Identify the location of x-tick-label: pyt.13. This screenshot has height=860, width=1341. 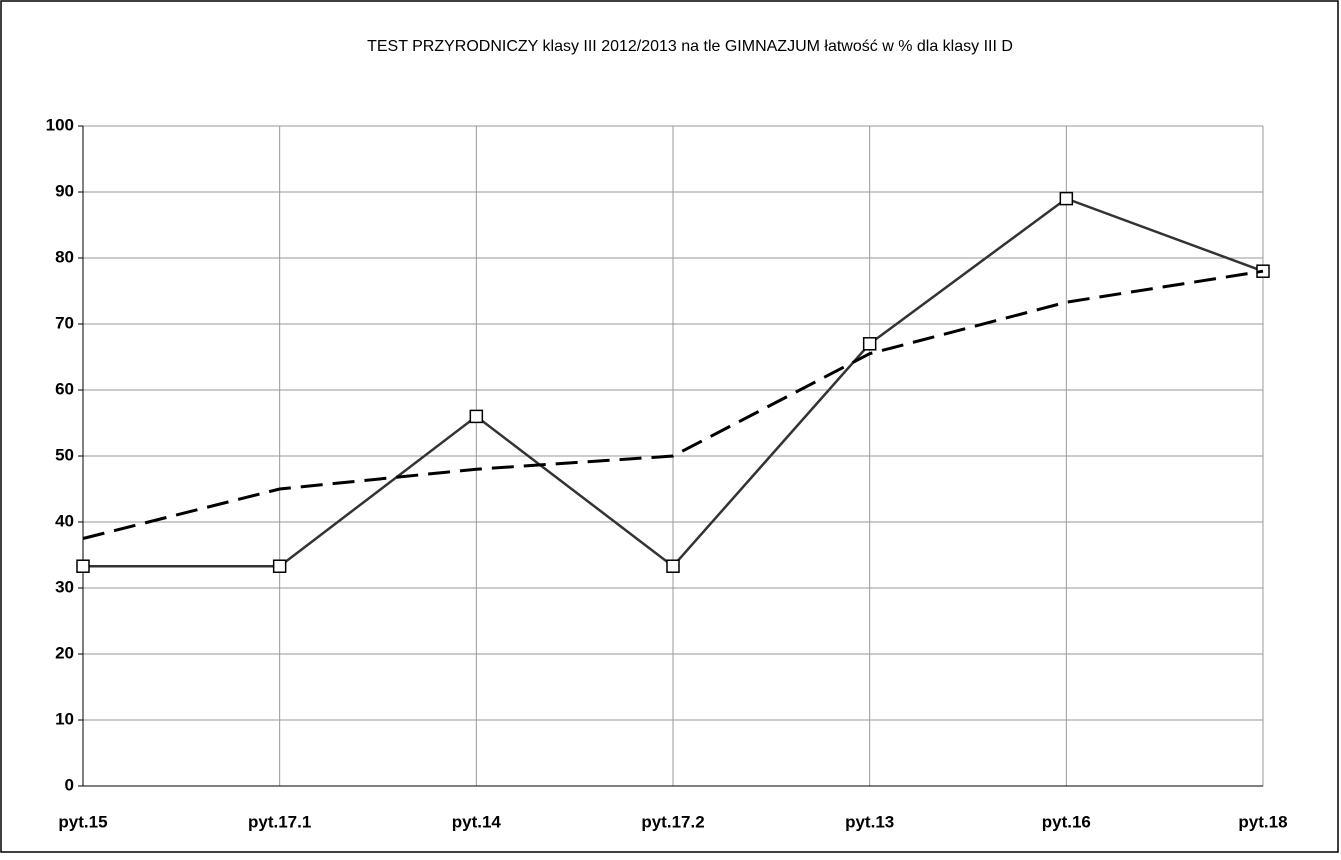
(869, 821).